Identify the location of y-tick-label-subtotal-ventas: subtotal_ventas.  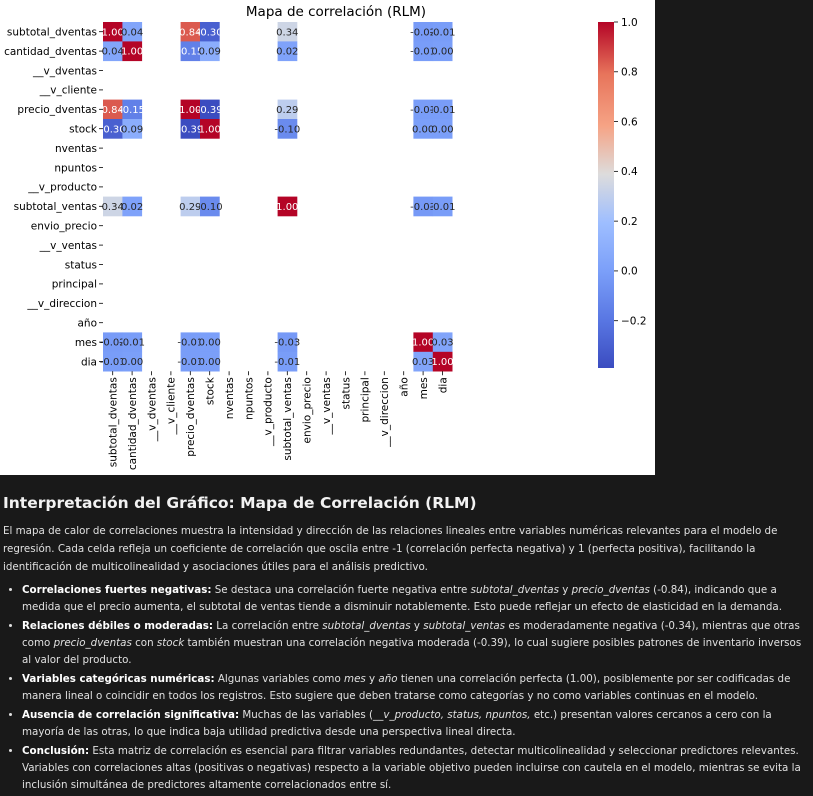
(55, 207).